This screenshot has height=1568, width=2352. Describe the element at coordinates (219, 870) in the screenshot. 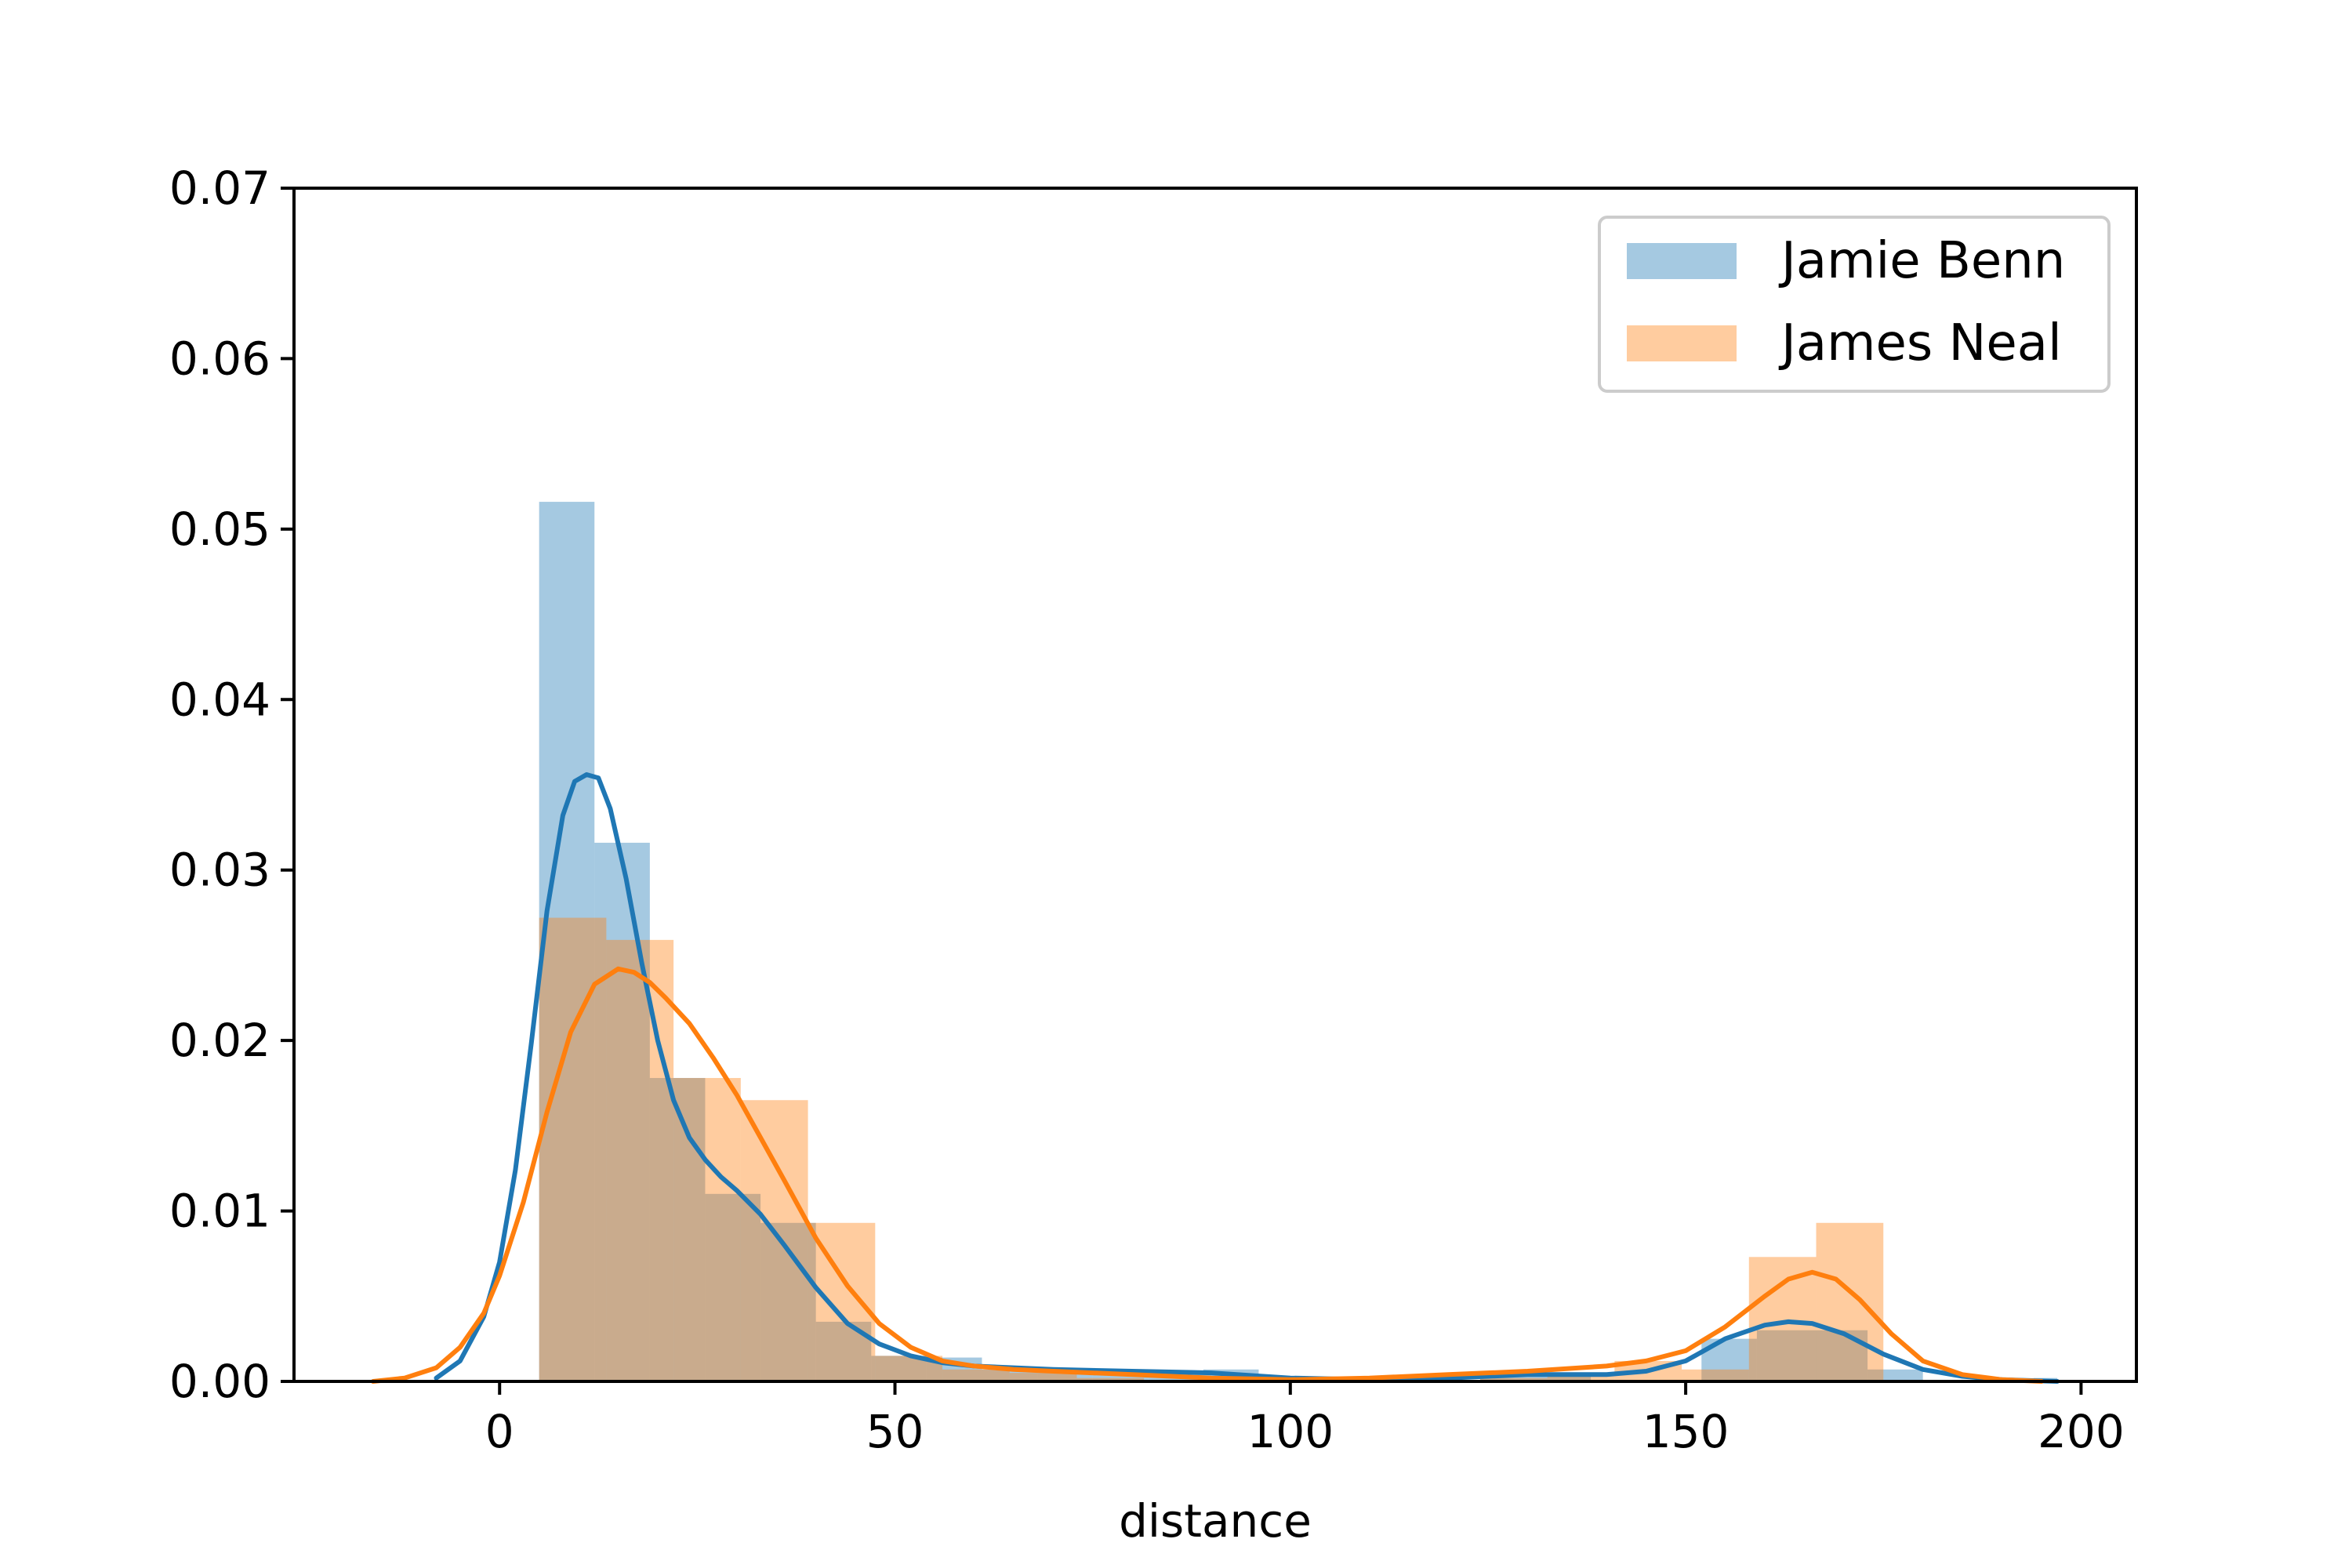

I see `y-tick-label: 0.03` at that location.